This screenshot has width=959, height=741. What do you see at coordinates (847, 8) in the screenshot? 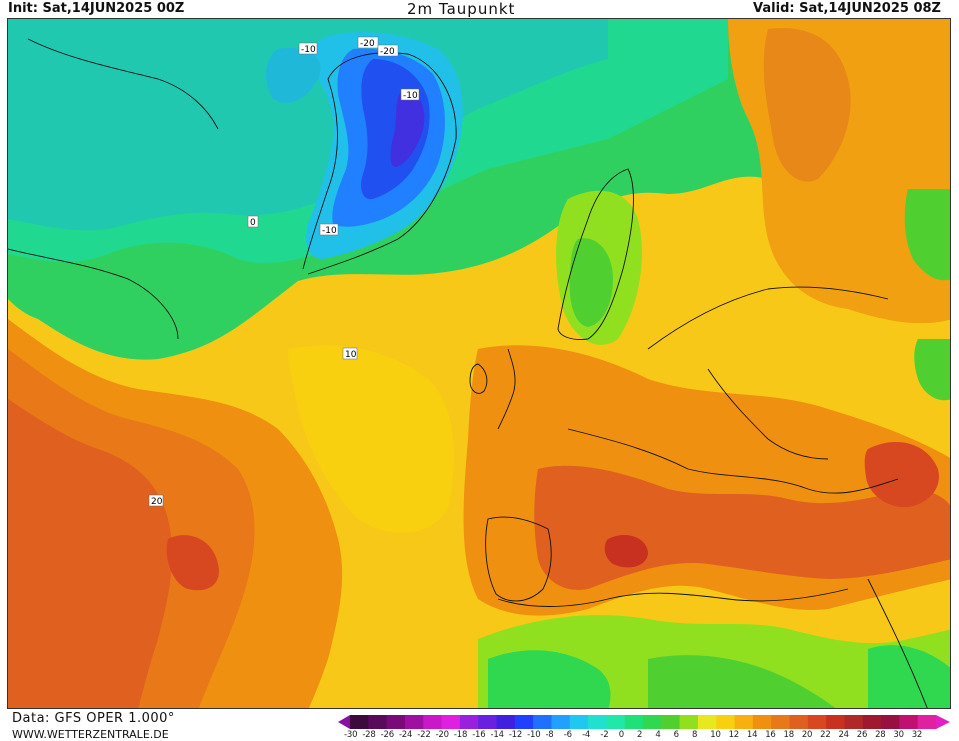
I see `valid-time: Valid: Sat,14JUN2025 08Z` at bounding box center [847, 8].